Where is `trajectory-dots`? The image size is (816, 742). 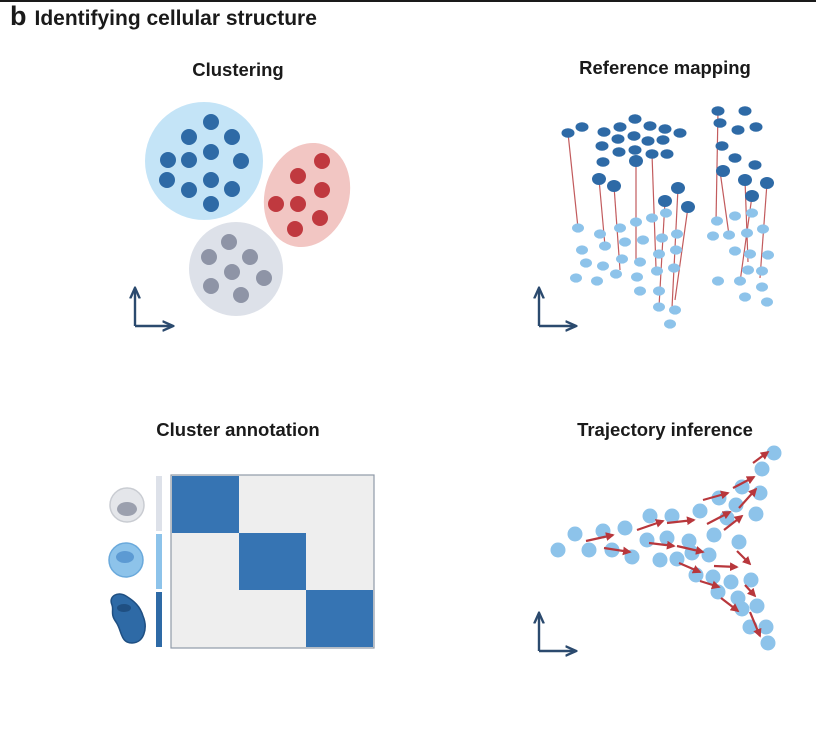
trajectory-dots is located at coordinates (666, 548).